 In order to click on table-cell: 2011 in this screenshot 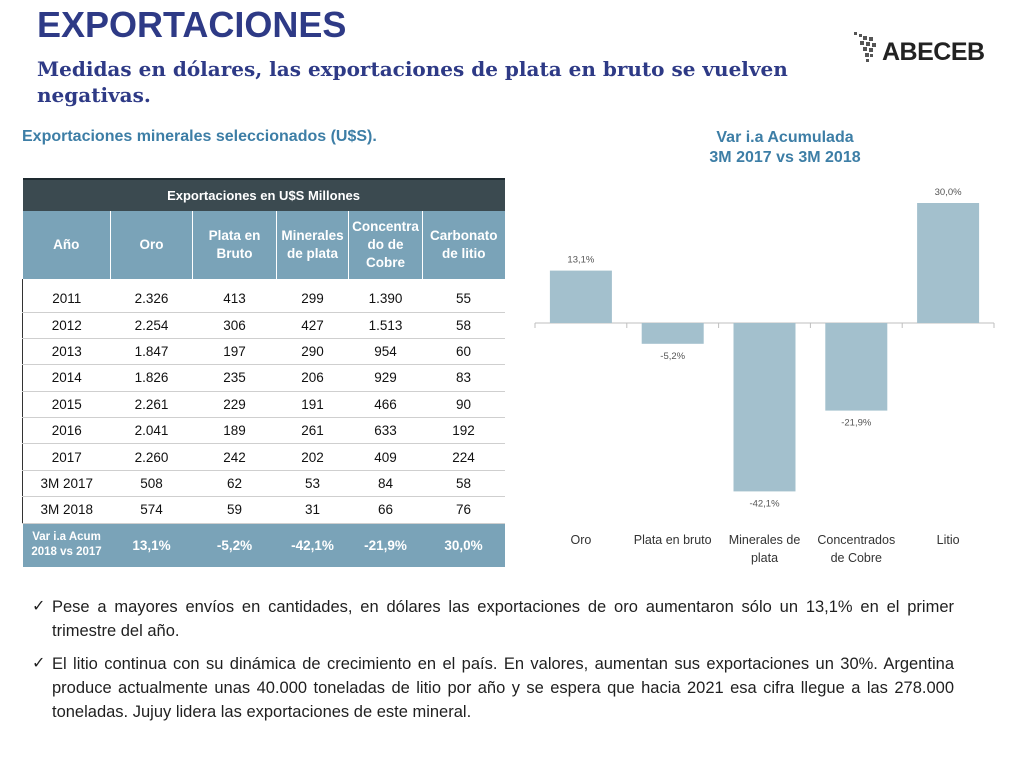, I will do `click(66, 296)`.